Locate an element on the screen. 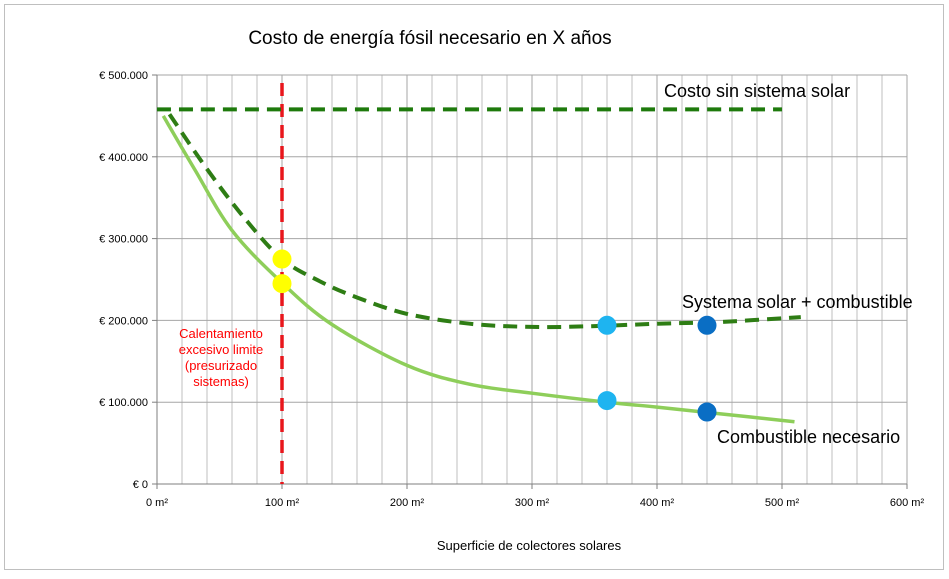  y-tick-label: € 500.000 is located at coordinates (123, 76).